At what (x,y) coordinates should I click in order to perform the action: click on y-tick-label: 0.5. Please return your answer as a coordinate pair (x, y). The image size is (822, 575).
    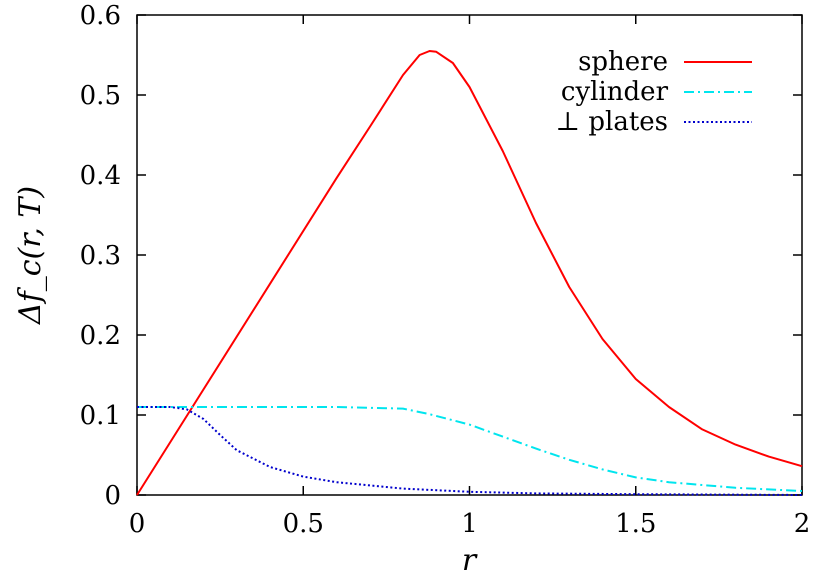
    Looking at the image, I should click on (100, 96).